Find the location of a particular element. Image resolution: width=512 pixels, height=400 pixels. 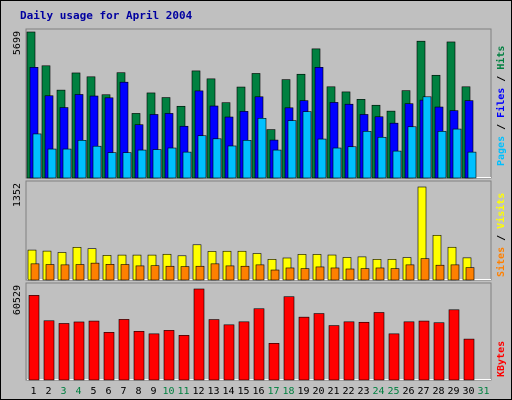

day-label-31: 31 is located at coordinates (483, 391).